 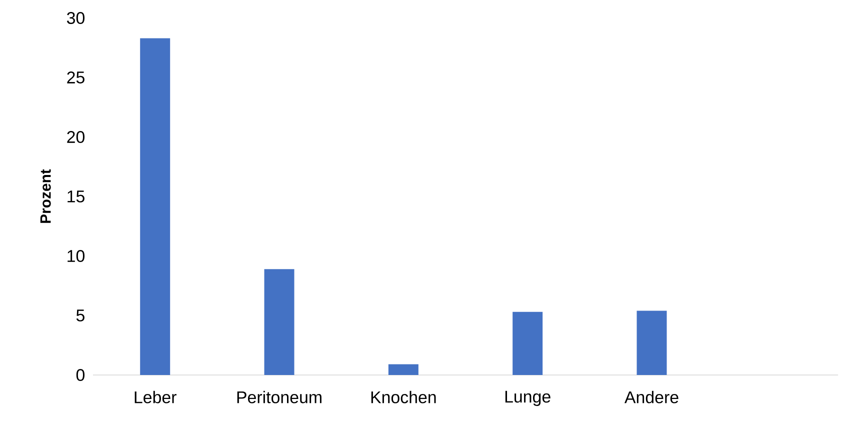 I want to click on y-tick-label: 0, so click(x=80, y=375).